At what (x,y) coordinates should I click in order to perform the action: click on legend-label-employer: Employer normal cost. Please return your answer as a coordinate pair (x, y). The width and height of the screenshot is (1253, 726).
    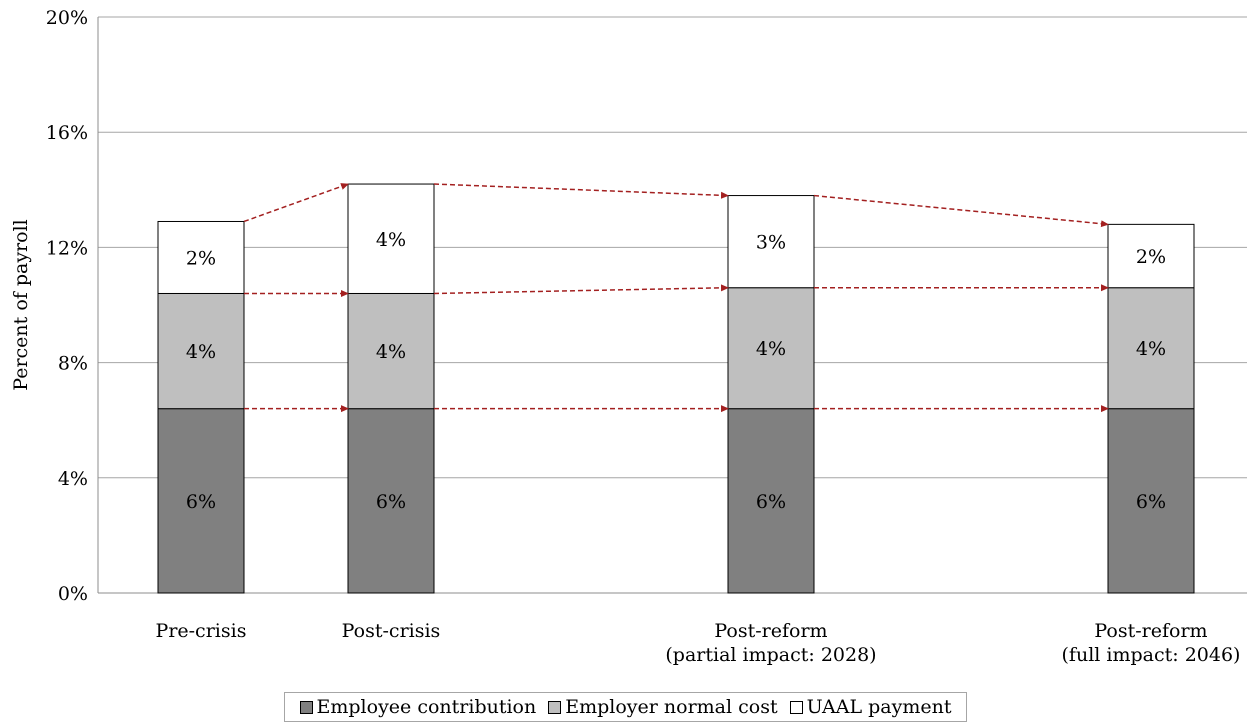
    Looking at the image, I should click on (671, 707).